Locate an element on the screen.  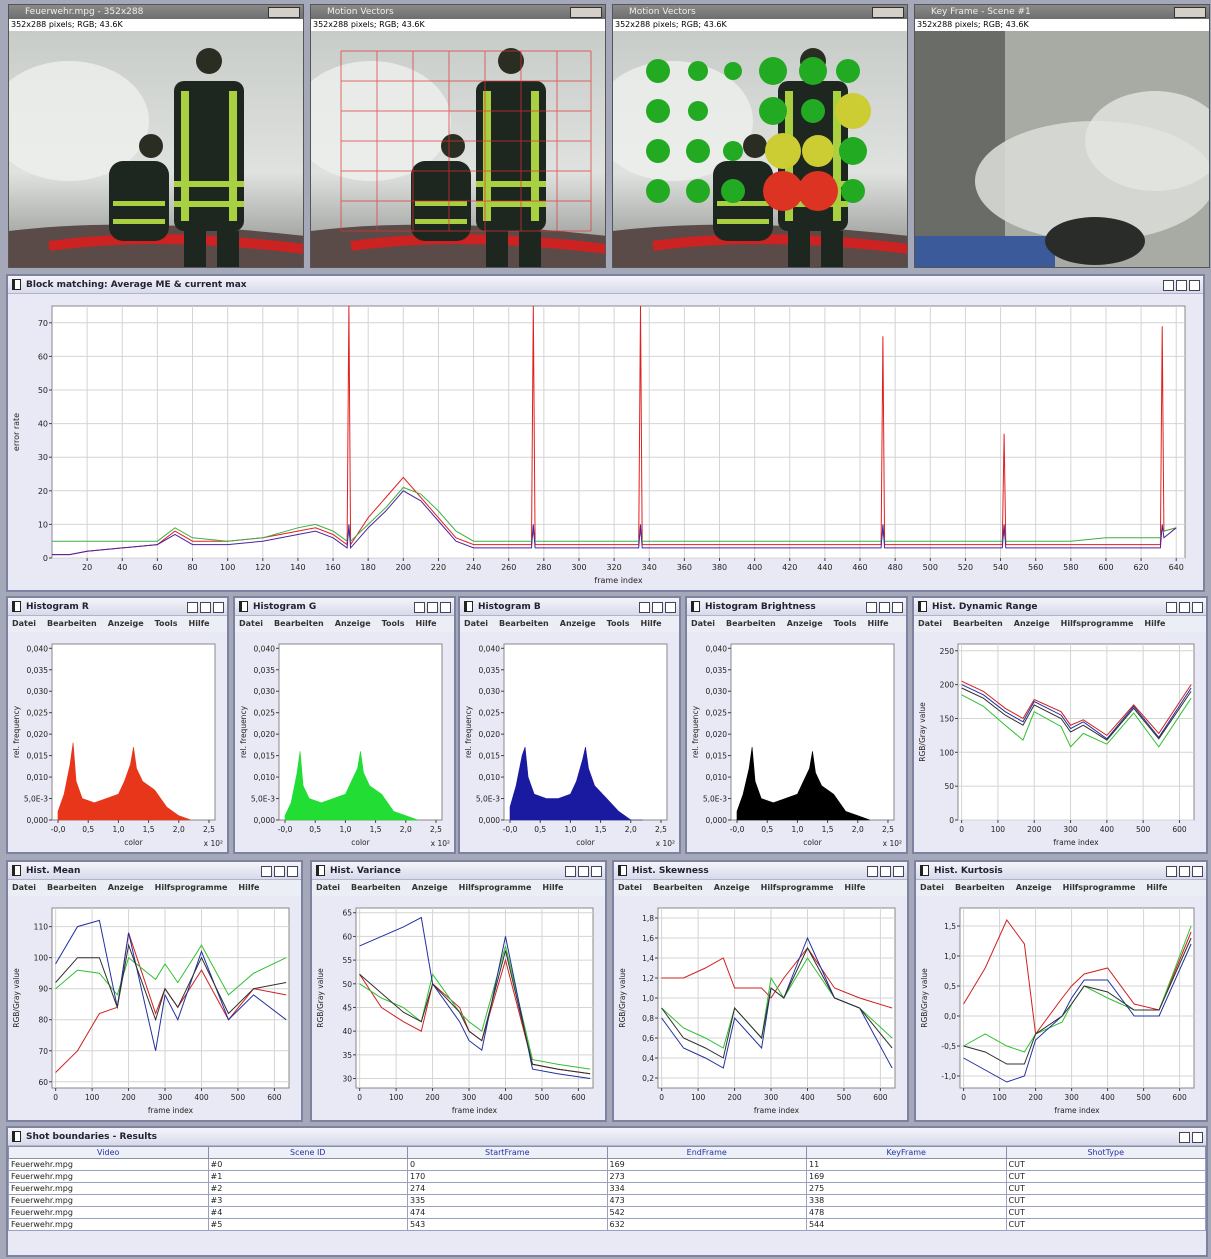
column-header: StartFrame is located at coordinates (507, 1152).